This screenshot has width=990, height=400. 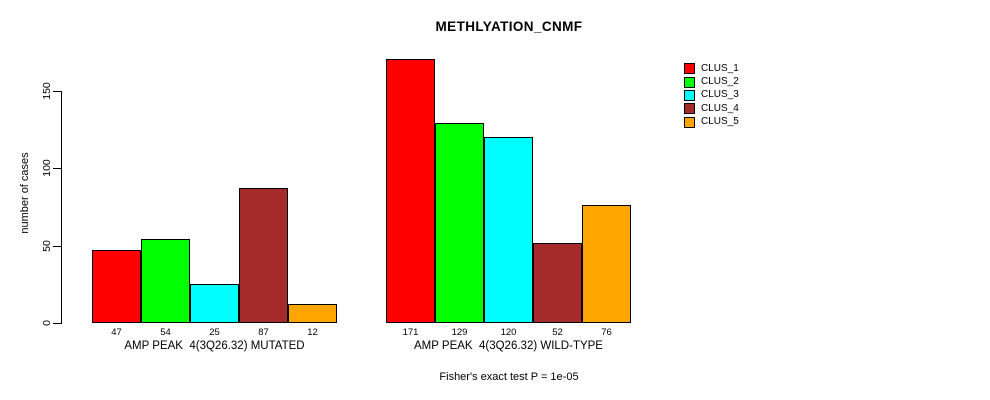 I want to click on legend-item-clus_1: CLUS_1, so click(x=711, y=68).